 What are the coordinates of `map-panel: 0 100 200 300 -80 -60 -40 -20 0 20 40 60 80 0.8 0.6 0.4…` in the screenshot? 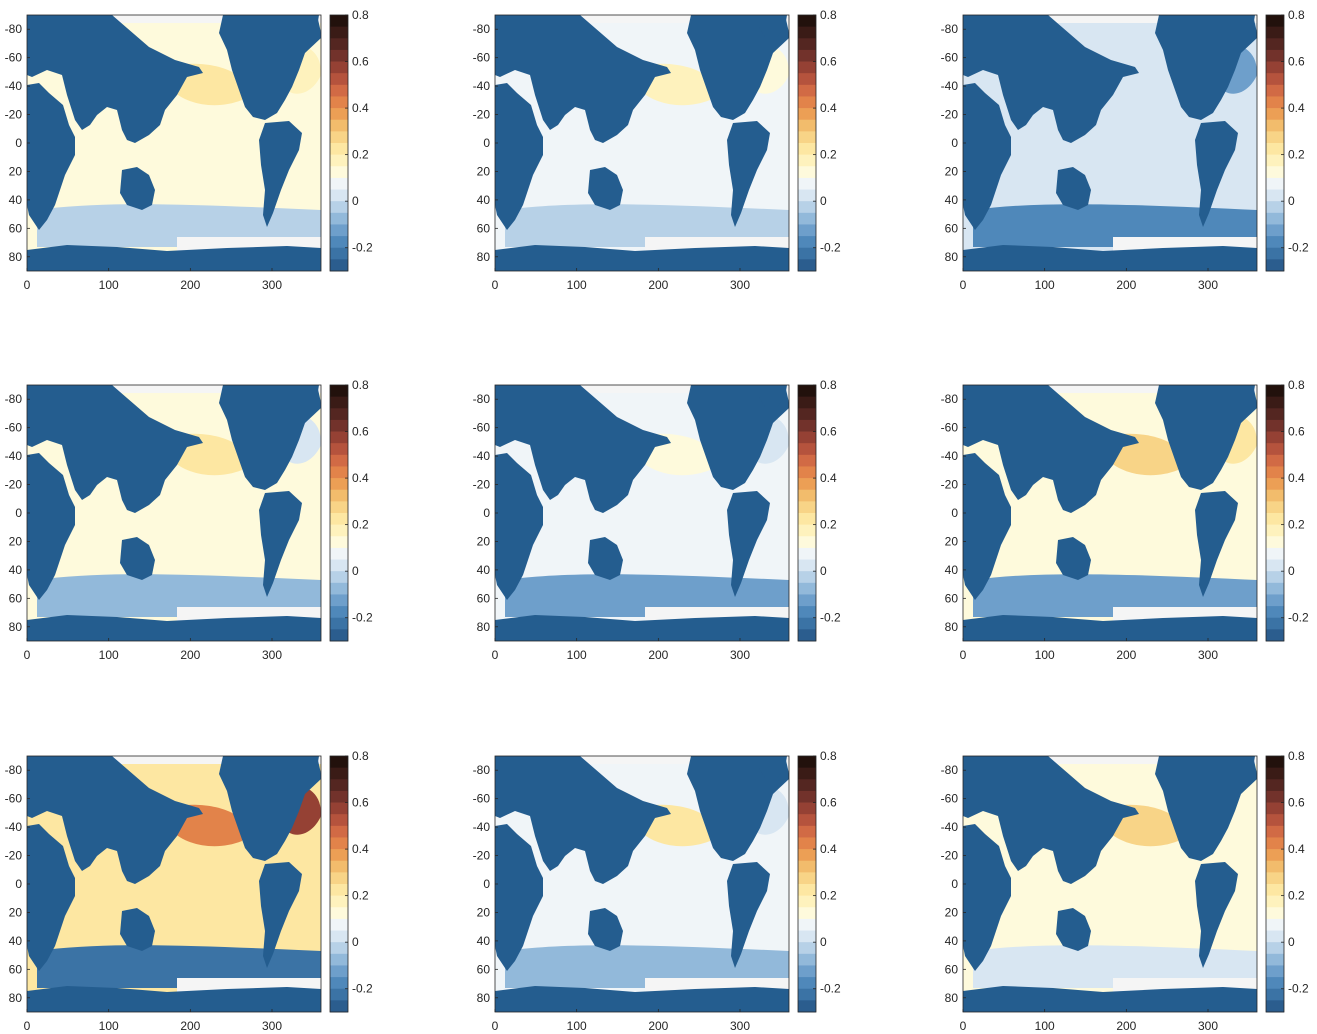 It's located at (1125, 150).